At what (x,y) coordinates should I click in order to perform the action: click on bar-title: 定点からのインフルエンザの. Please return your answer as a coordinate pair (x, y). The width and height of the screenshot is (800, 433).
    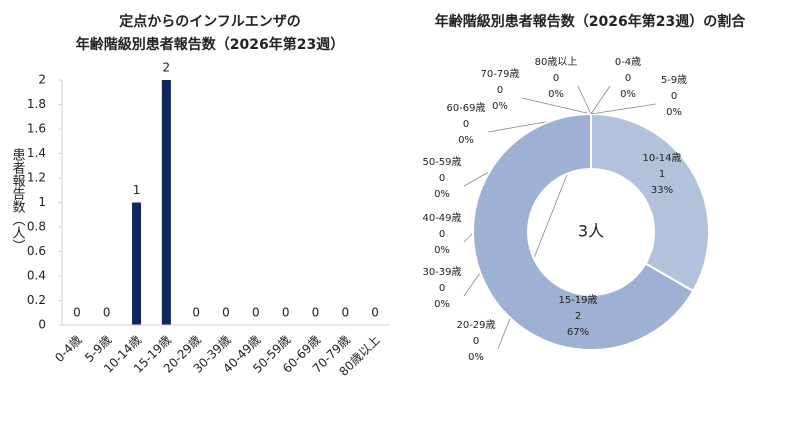
    Looking at the image, I should click on (210, 21).